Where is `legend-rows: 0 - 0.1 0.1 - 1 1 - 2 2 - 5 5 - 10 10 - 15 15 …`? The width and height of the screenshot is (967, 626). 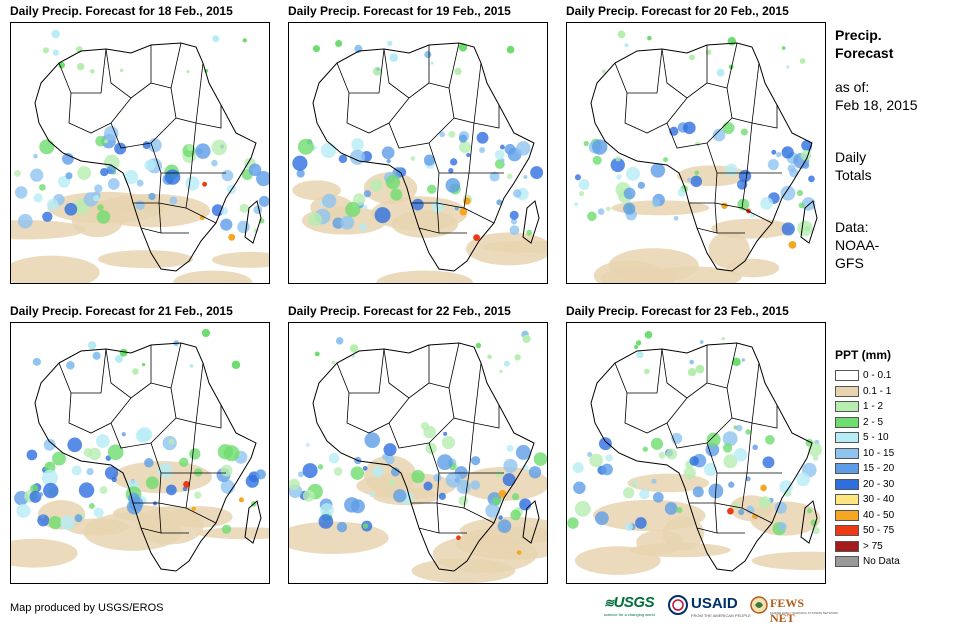 legend-rows: 0 - 0.1 0.1 - 1 1 - 2 2 - 5 5 - 10 10 - 15 15 … is located at coordinates (897, 469).